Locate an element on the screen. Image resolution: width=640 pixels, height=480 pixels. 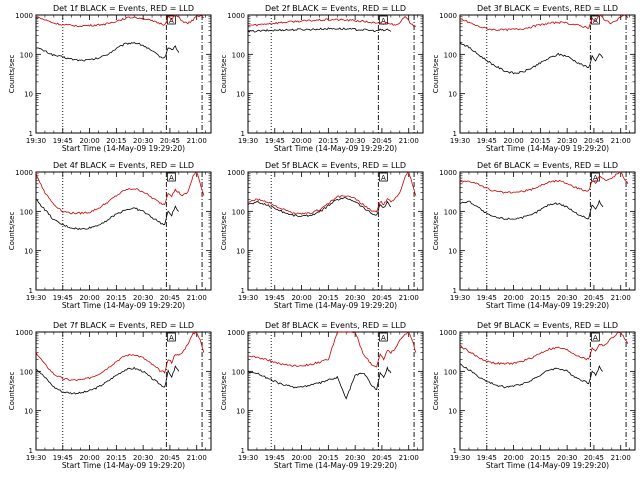
panel-title: Det 1f BLACK = Events, RED = LLD is located at coordinates (123, 8).